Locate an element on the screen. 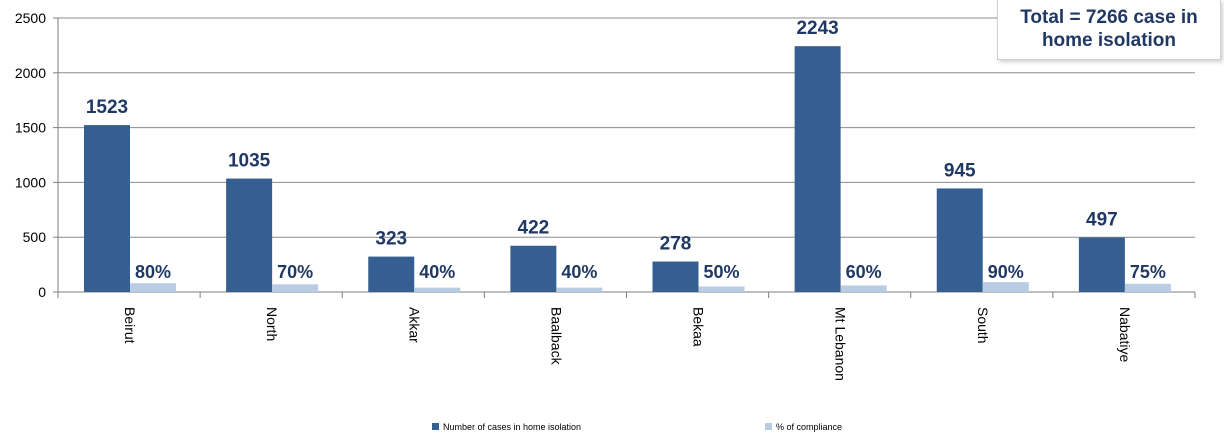 This screenshot has height=435, width=1224. x-category-label: Nabatiye is located at coordinates (1125, 334).